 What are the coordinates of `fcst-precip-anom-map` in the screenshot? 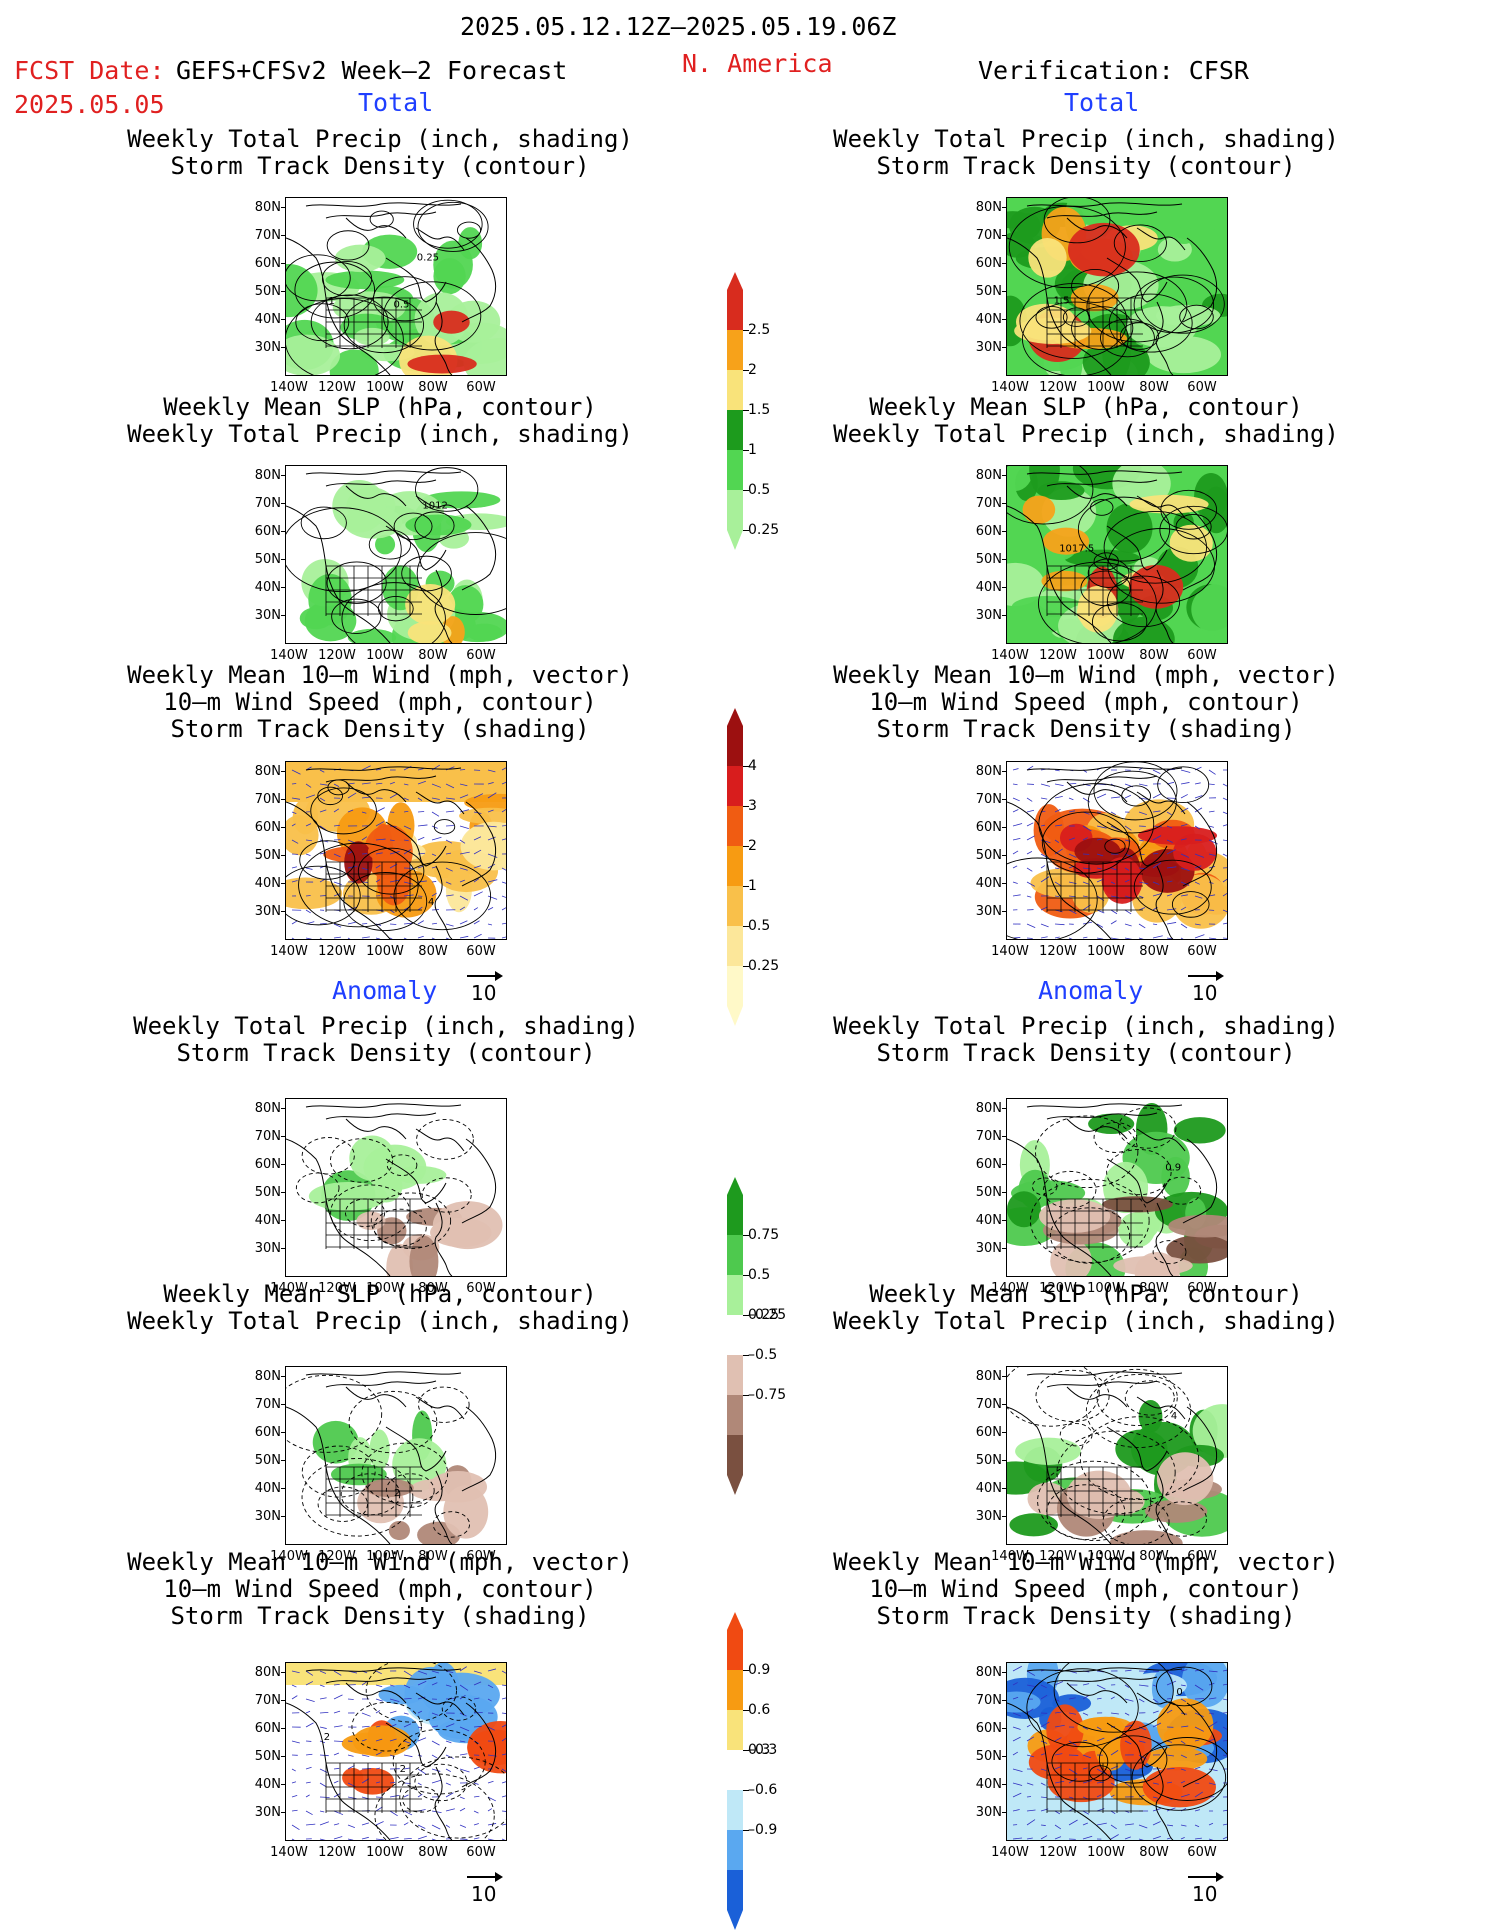 It's located at (396, 1187).